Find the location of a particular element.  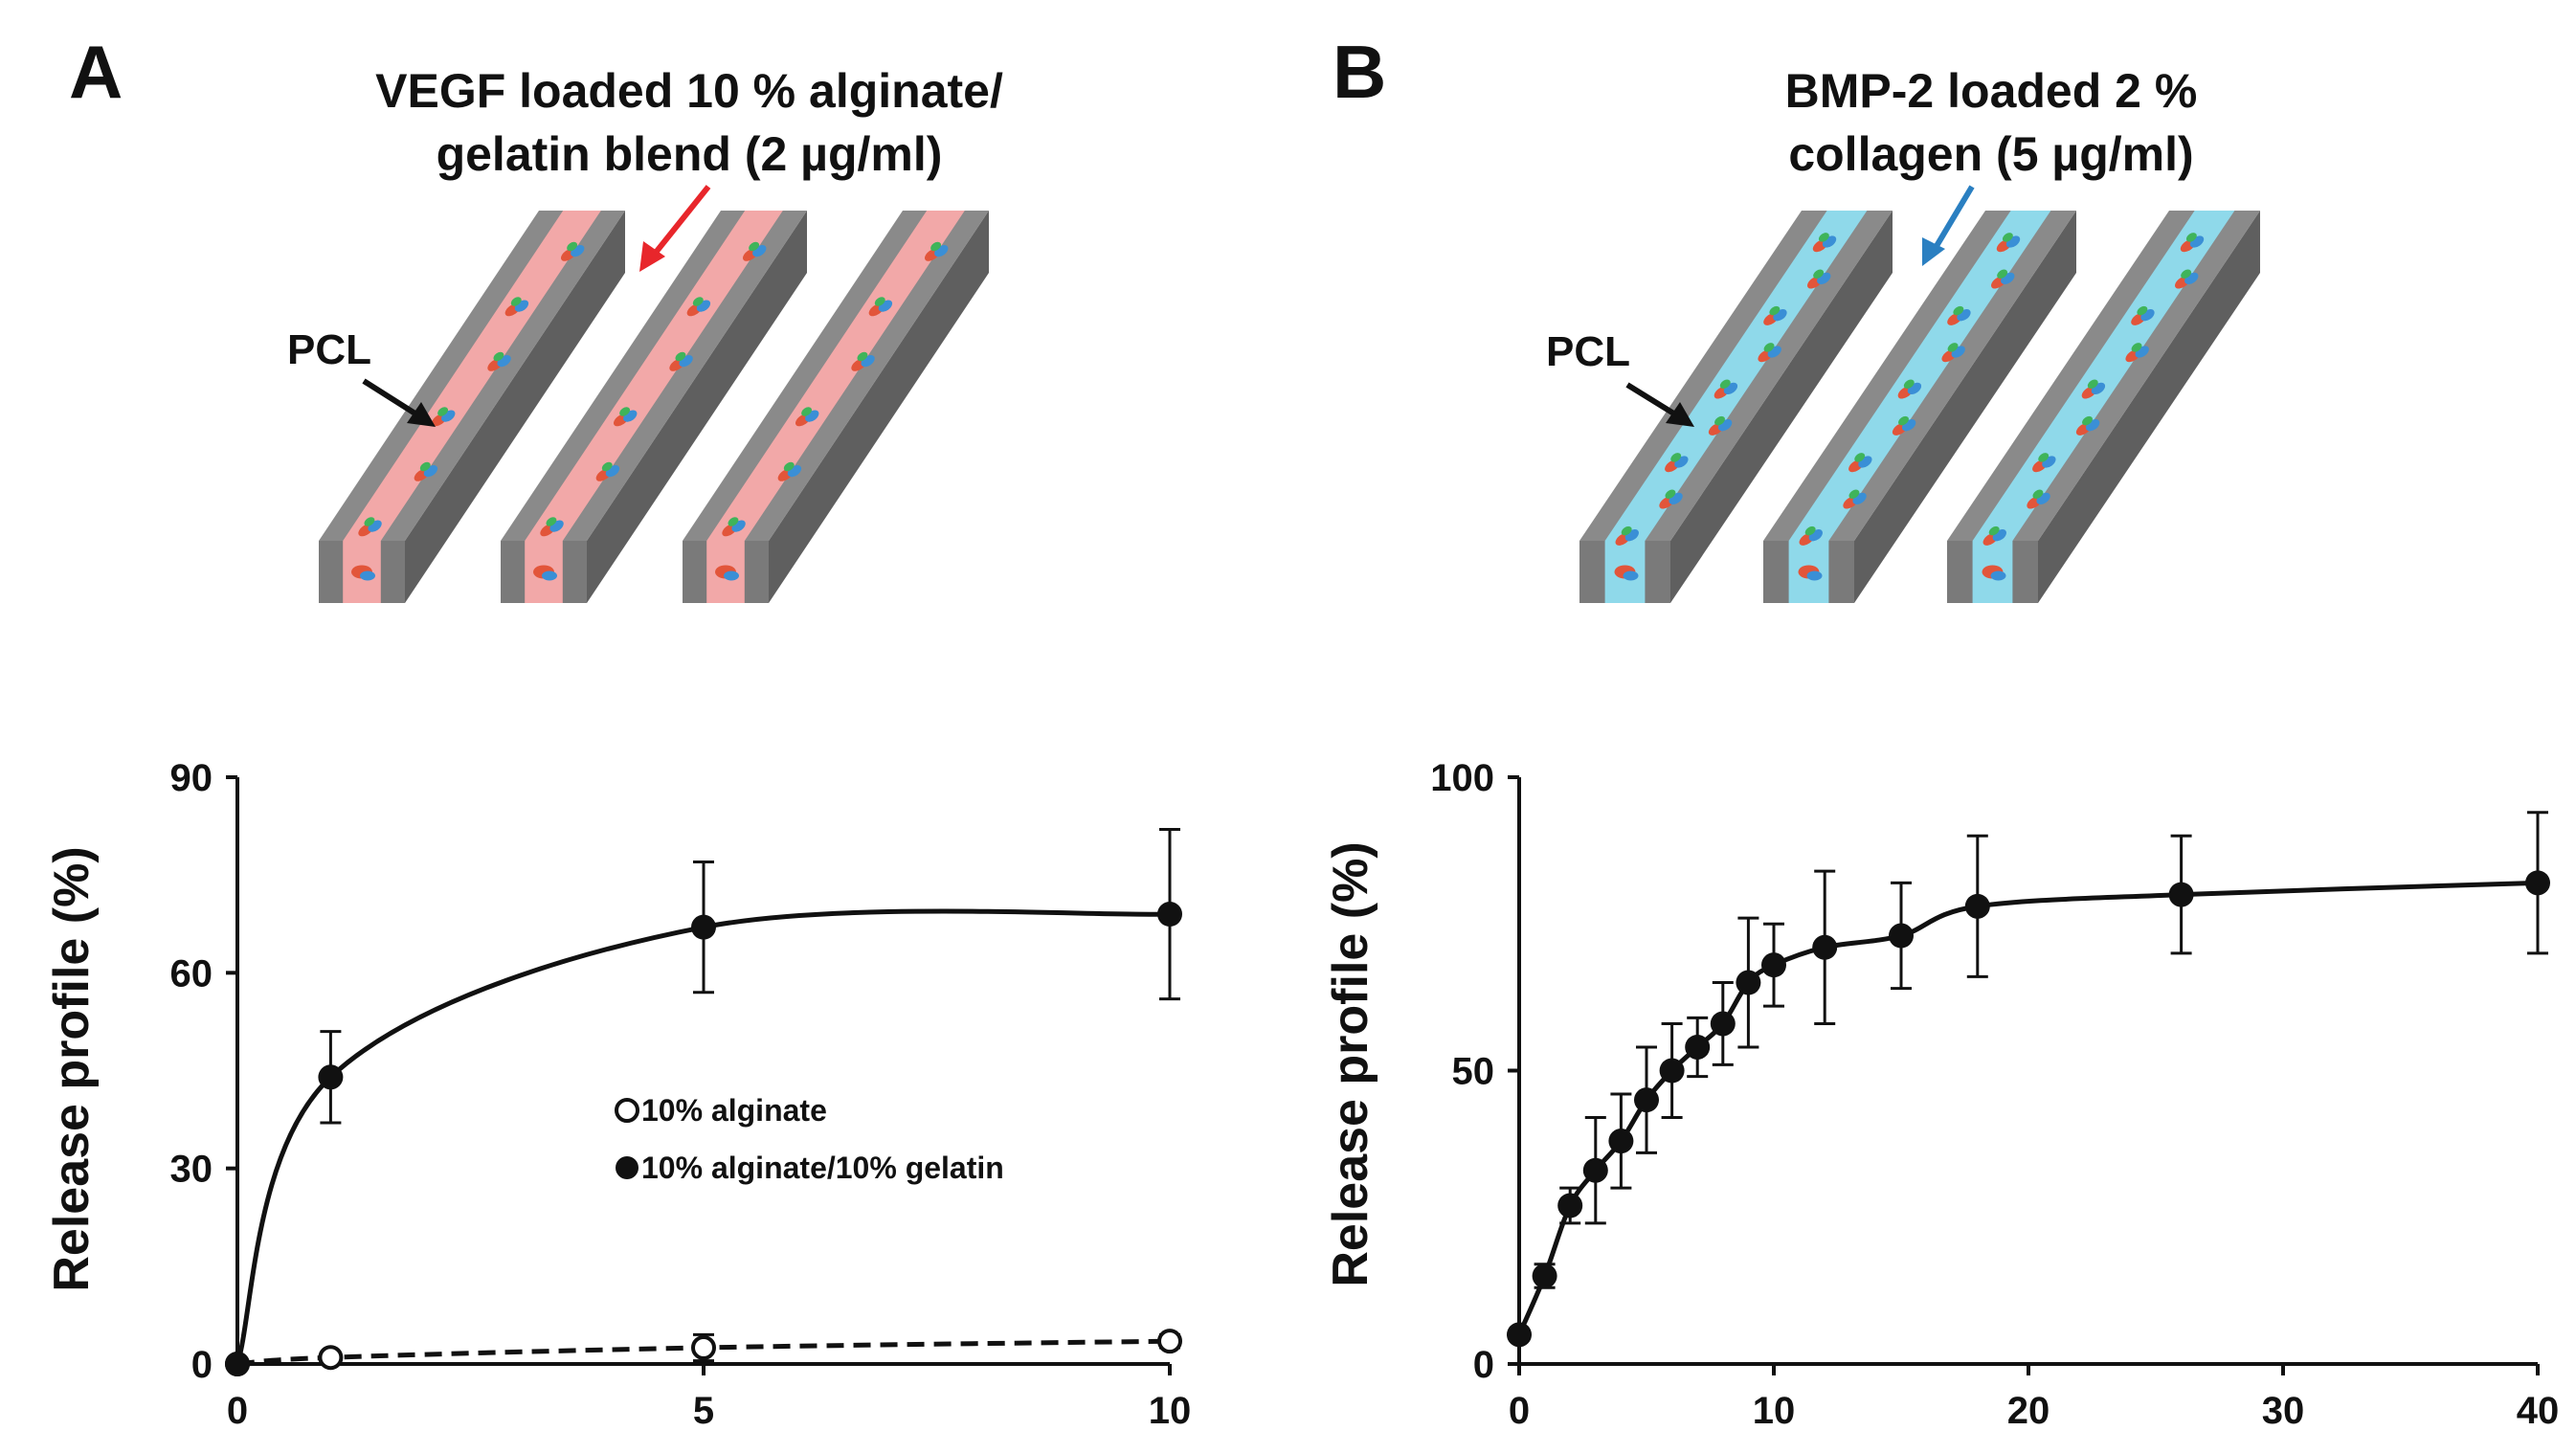

chart-b-marks is located at coordinates (2029, 1079).